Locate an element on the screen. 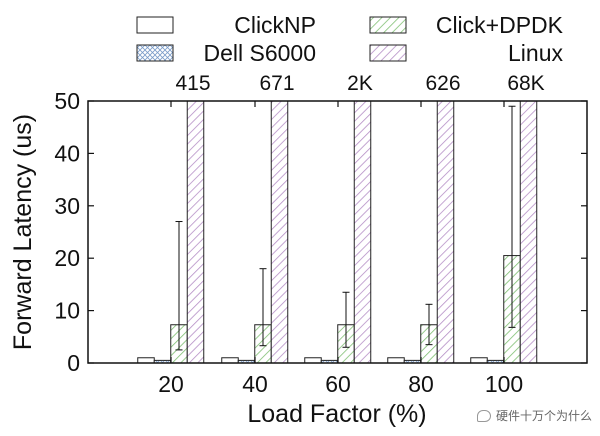 Image resolution: width=600 pixels, height=436 pixels. chat-bubble-icon is located at coordinates (483, 415).